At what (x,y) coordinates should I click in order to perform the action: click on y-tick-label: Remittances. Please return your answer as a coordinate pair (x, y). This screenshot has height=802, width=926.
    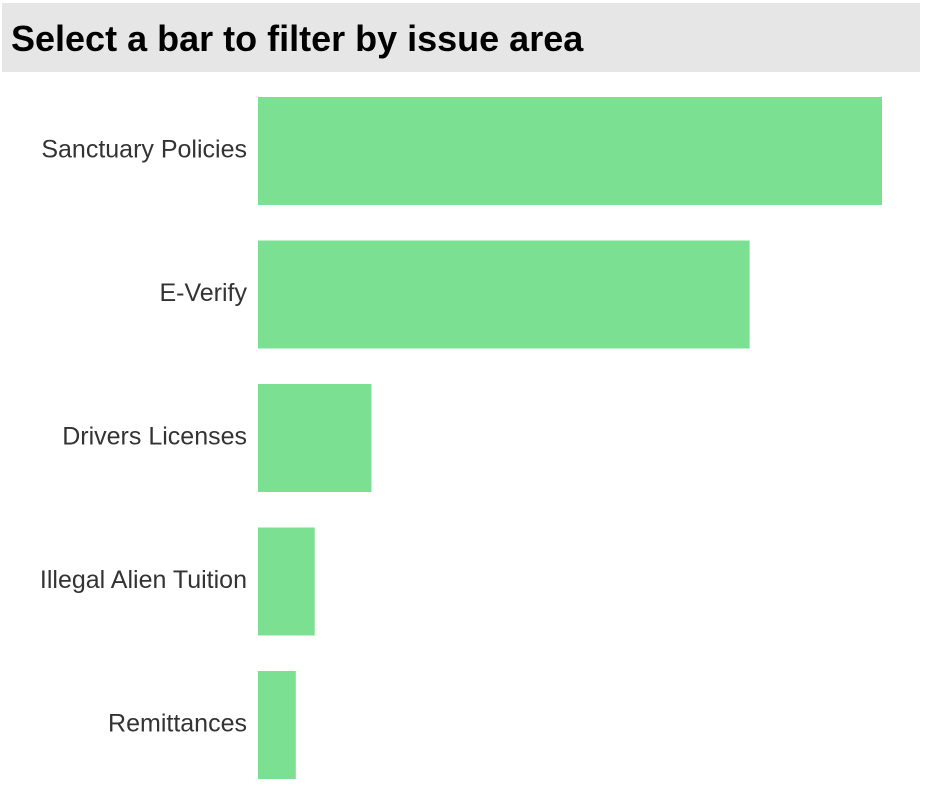
    Looking at the image, I should click on (177, 724).